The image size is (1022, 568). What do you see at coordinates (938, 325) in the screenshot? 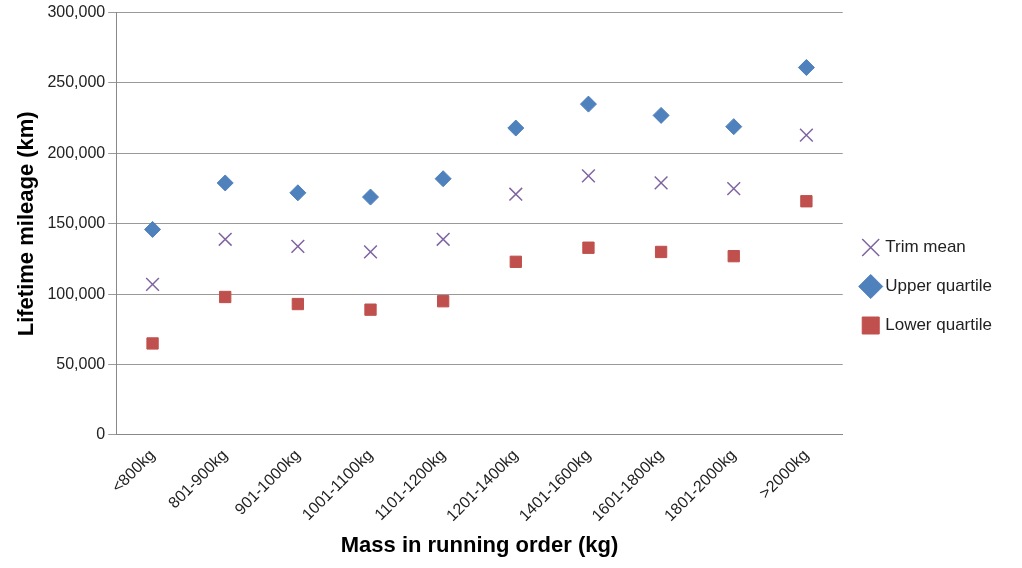
I see `legend-label: Lower quartile` at bounding box center [938, 325].